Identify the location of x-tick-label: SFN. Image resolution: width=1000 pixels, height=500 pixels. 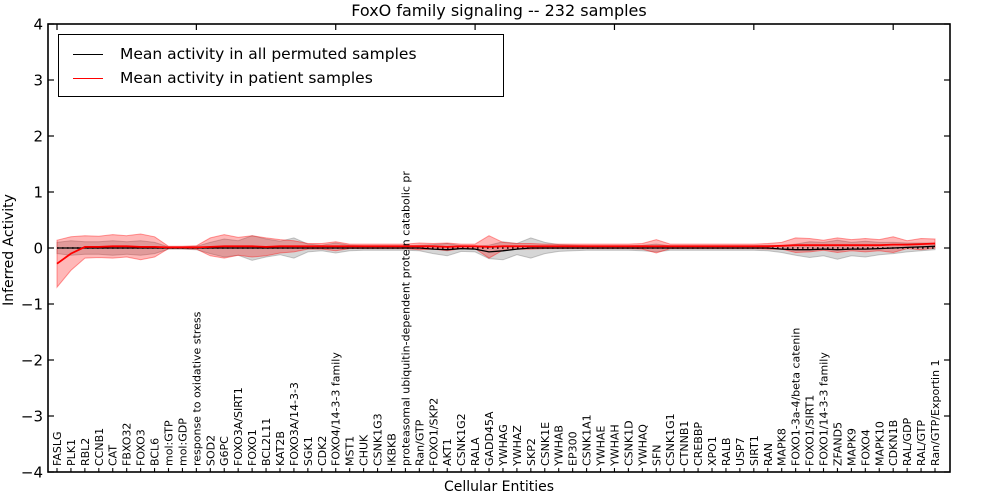
(656, 455).